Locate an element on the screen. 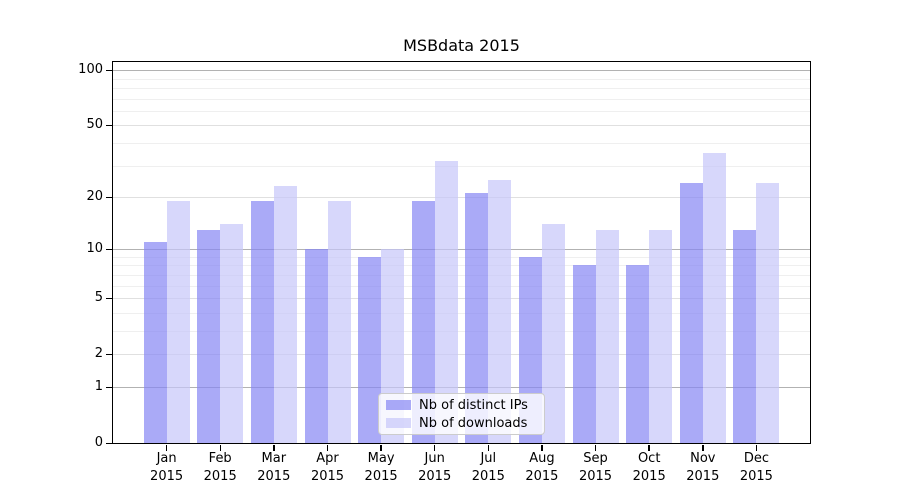 The height and width of the screenshot is (500, 900). y-tick-label-100: 100 is located at coordinates (90, 70).